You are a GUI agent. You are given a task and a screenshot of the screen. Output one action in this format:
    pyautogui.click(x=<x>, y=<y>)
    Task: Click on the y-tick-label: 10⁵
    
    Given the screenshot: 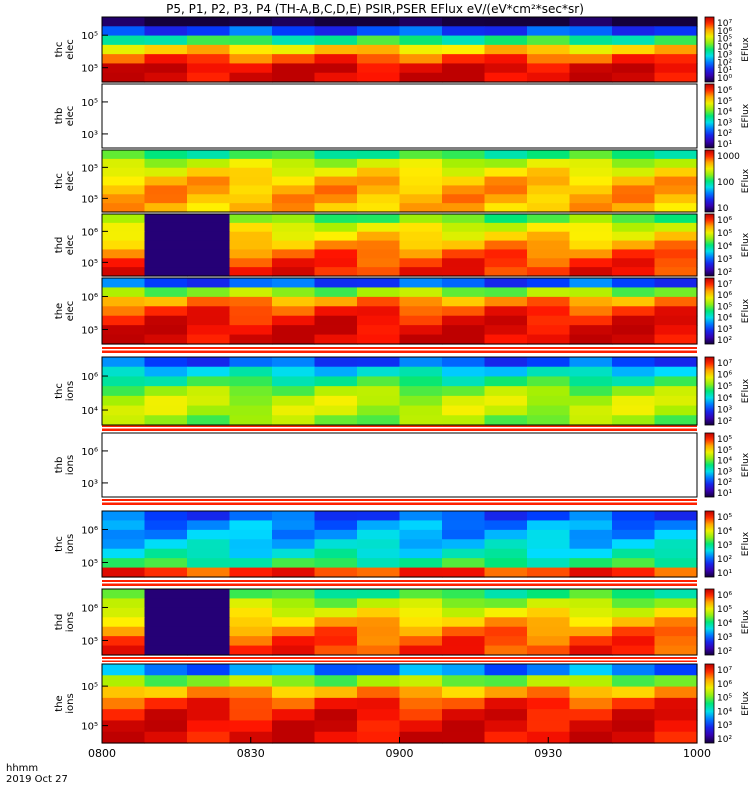 What is the action you would take?
    pyautogui.click(x=89, y=563)
    